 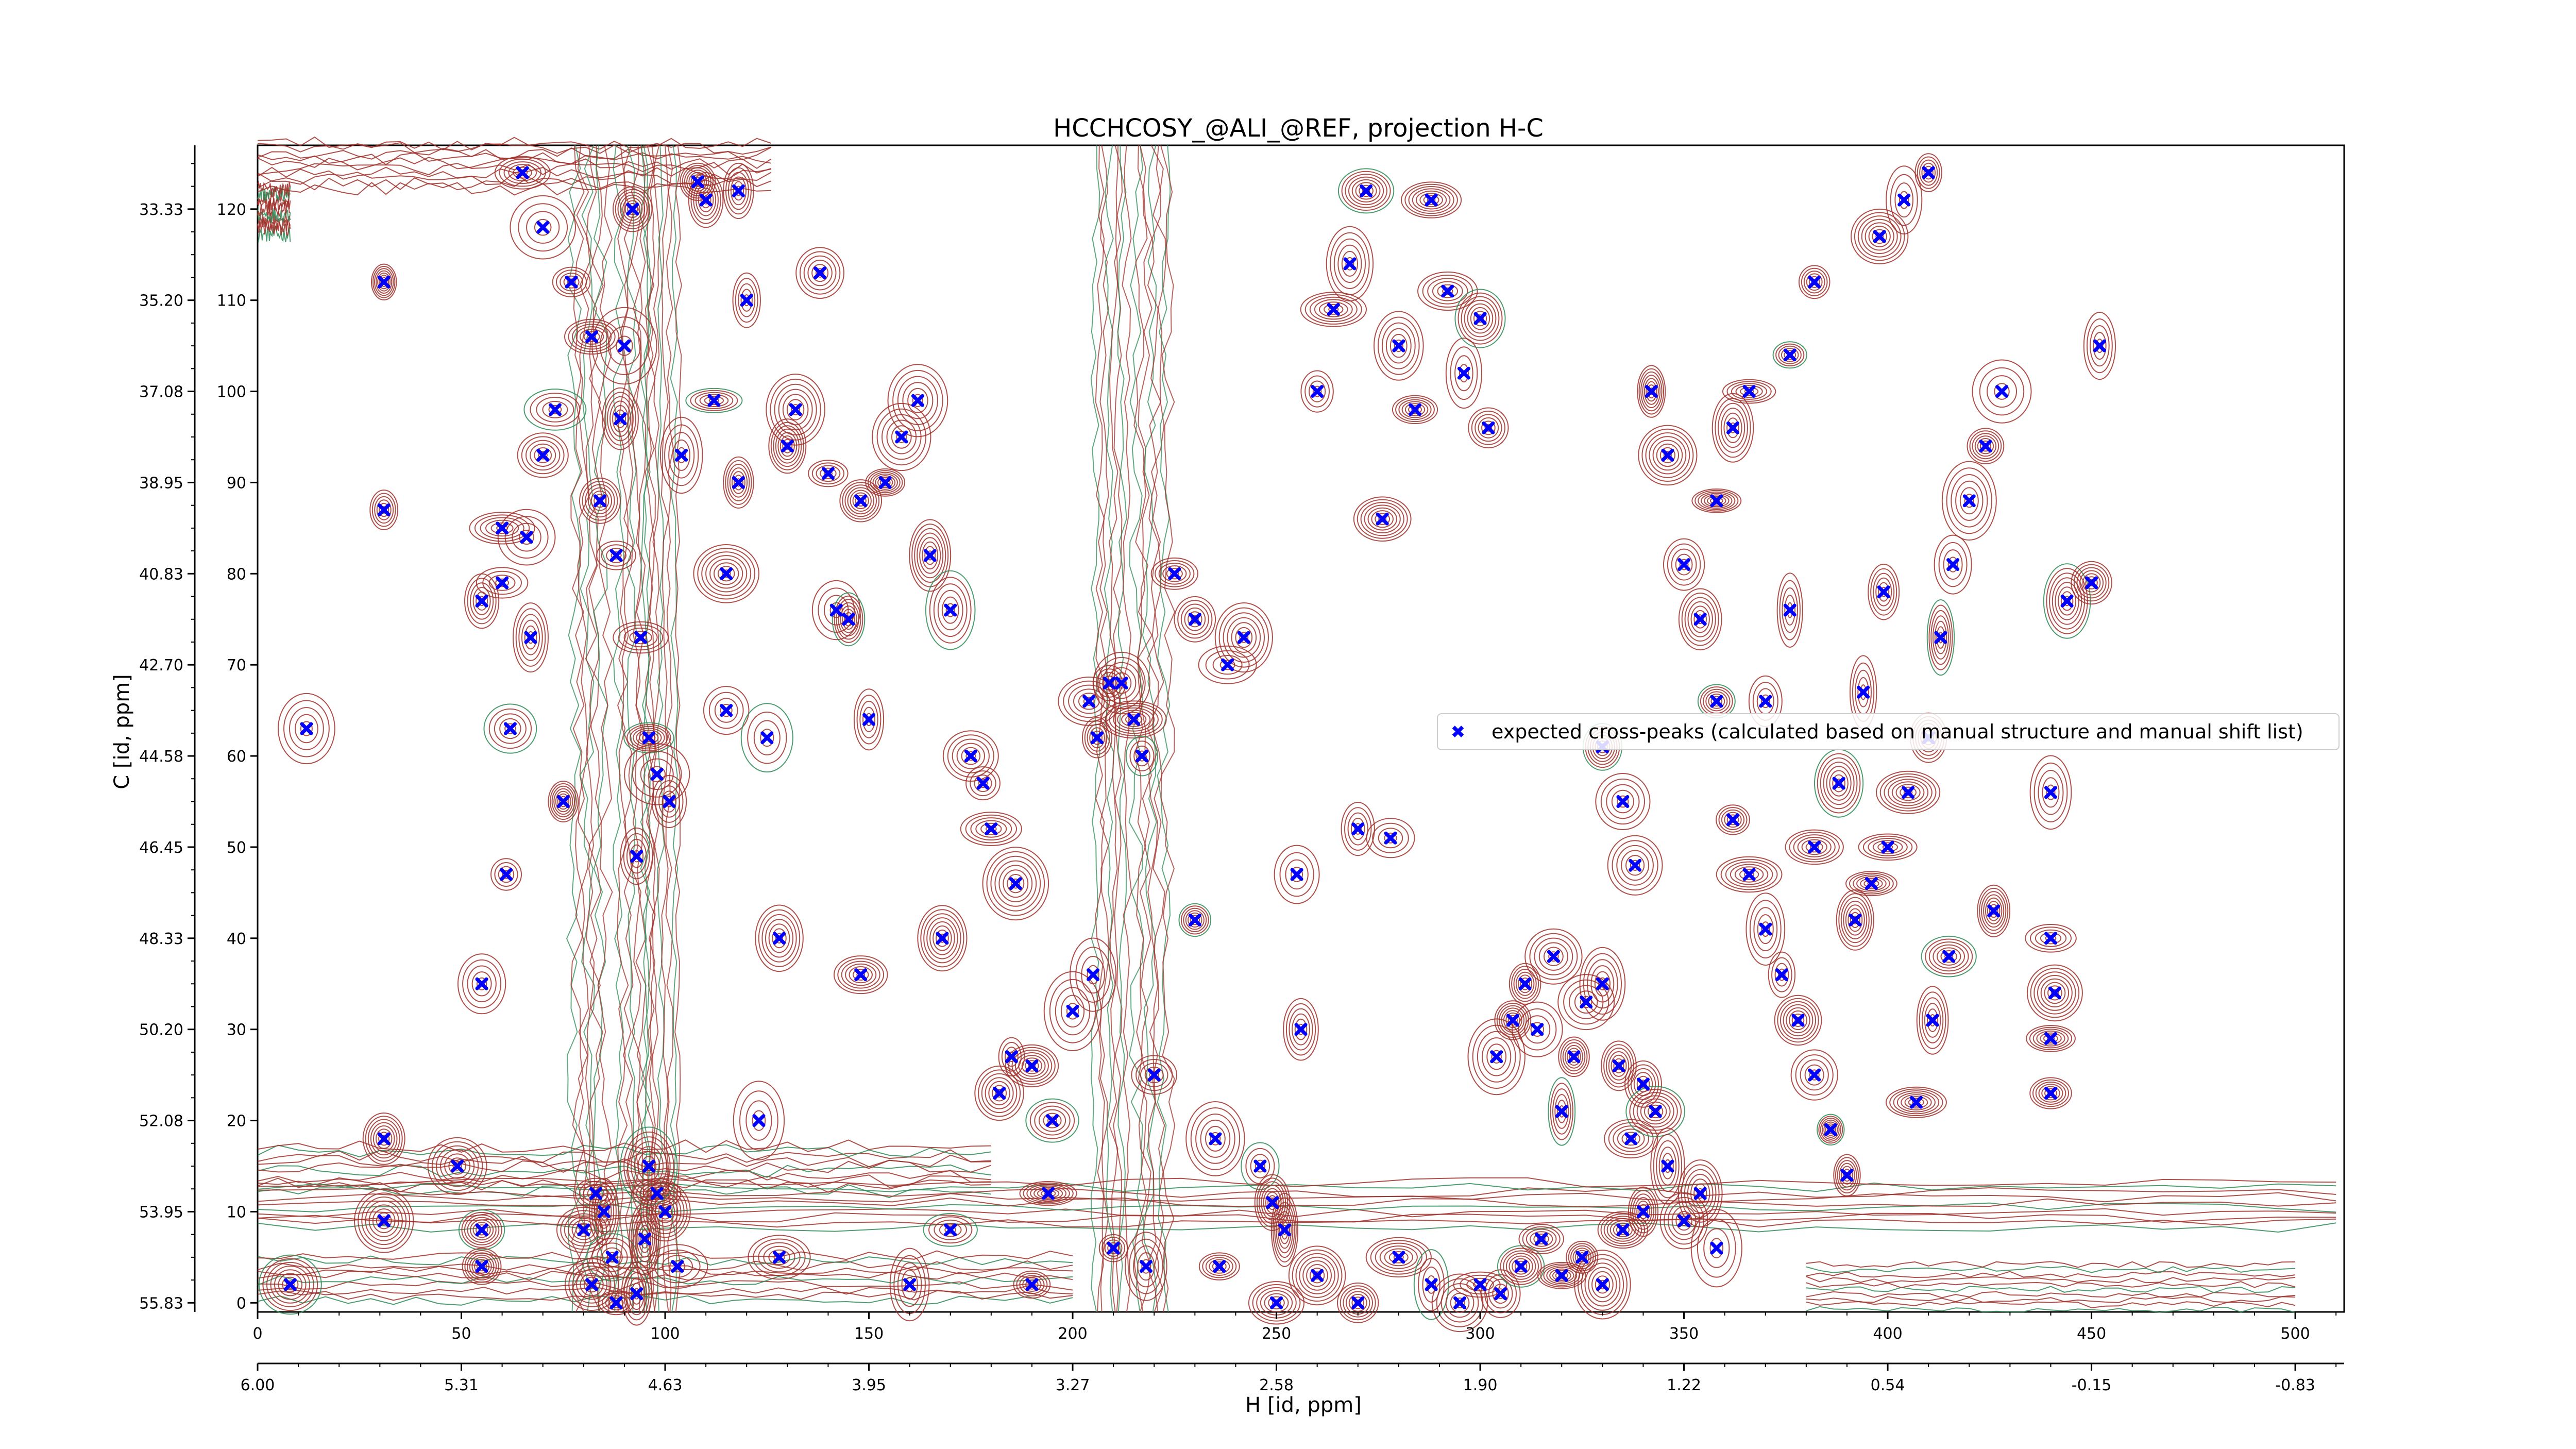 I want to click on secondary-y-tick-label: 42.70, so click(x=161, y=665).